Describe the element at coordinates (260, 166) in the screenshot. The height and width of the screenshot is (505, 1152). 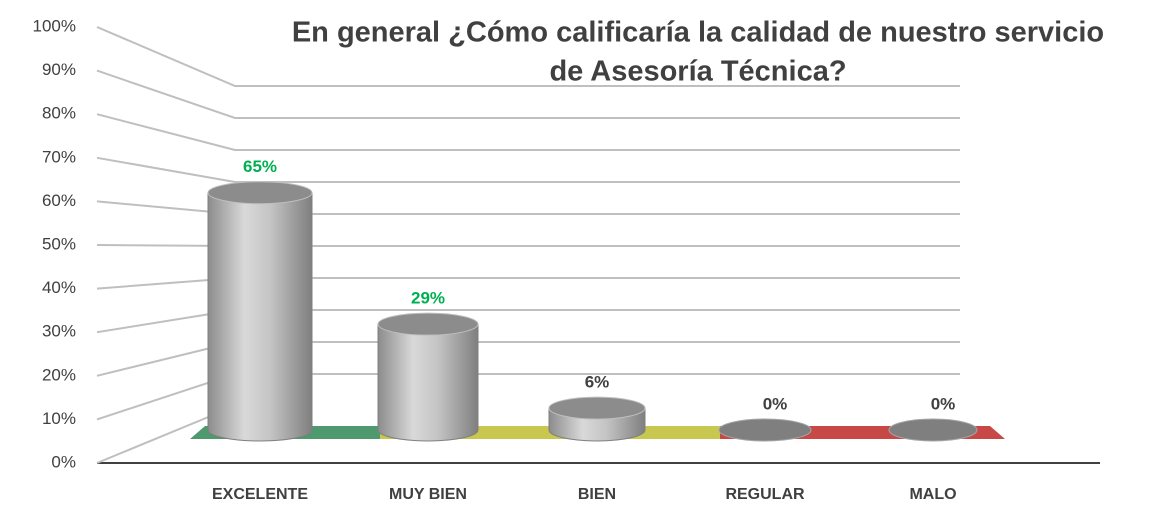
I see `value-label: 65%` at that location.